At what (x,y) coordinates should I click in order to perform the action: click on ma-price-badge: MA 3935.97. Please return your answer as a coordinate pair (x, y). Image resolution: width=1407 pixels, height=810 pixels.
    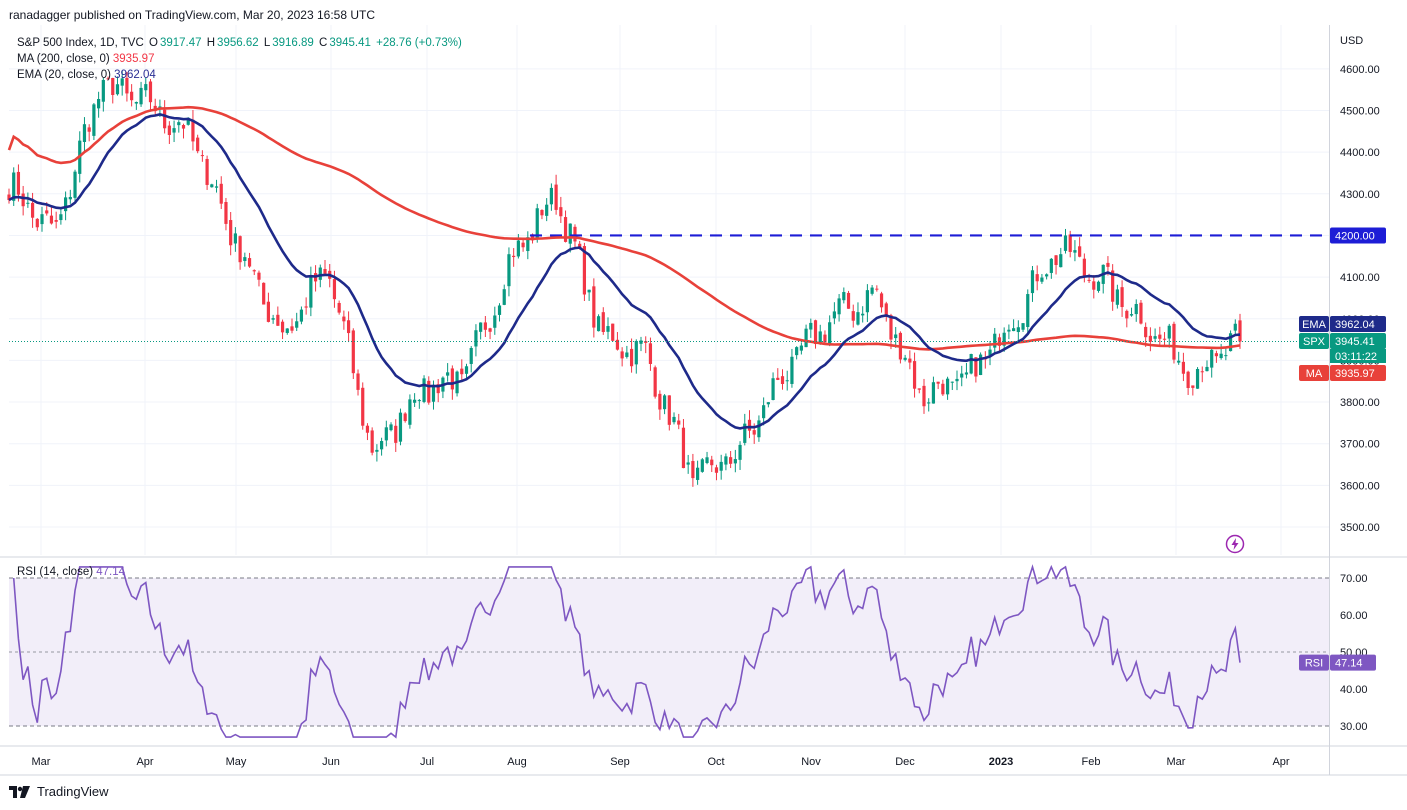
    Looking at the image, I should click on (1342, 373).